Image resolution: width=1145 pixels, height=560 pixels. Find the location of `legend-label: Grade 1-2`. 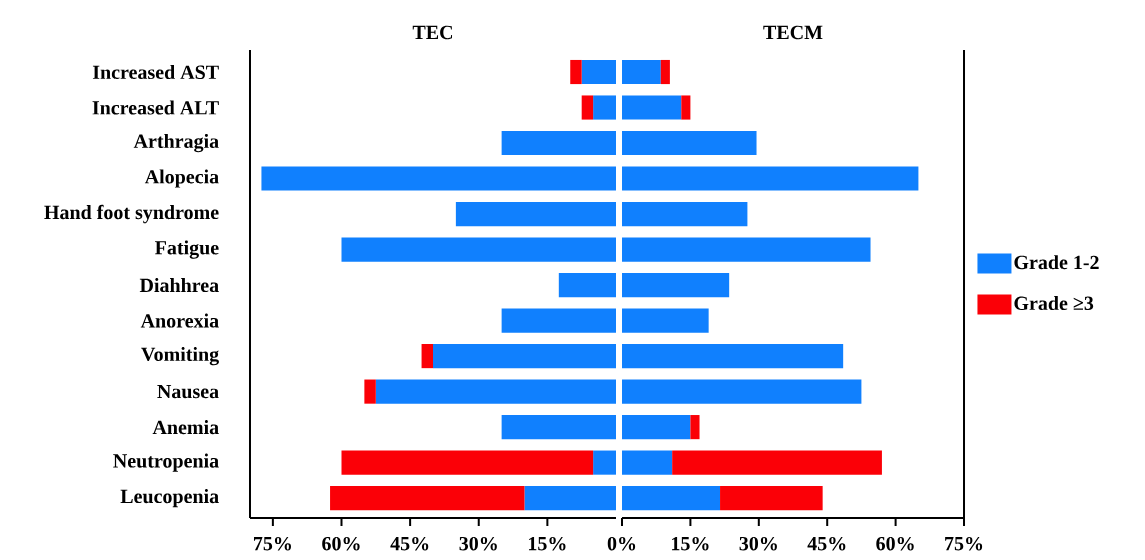

legend-label: Grade 1-2 is located at coordinates (1056, 262).